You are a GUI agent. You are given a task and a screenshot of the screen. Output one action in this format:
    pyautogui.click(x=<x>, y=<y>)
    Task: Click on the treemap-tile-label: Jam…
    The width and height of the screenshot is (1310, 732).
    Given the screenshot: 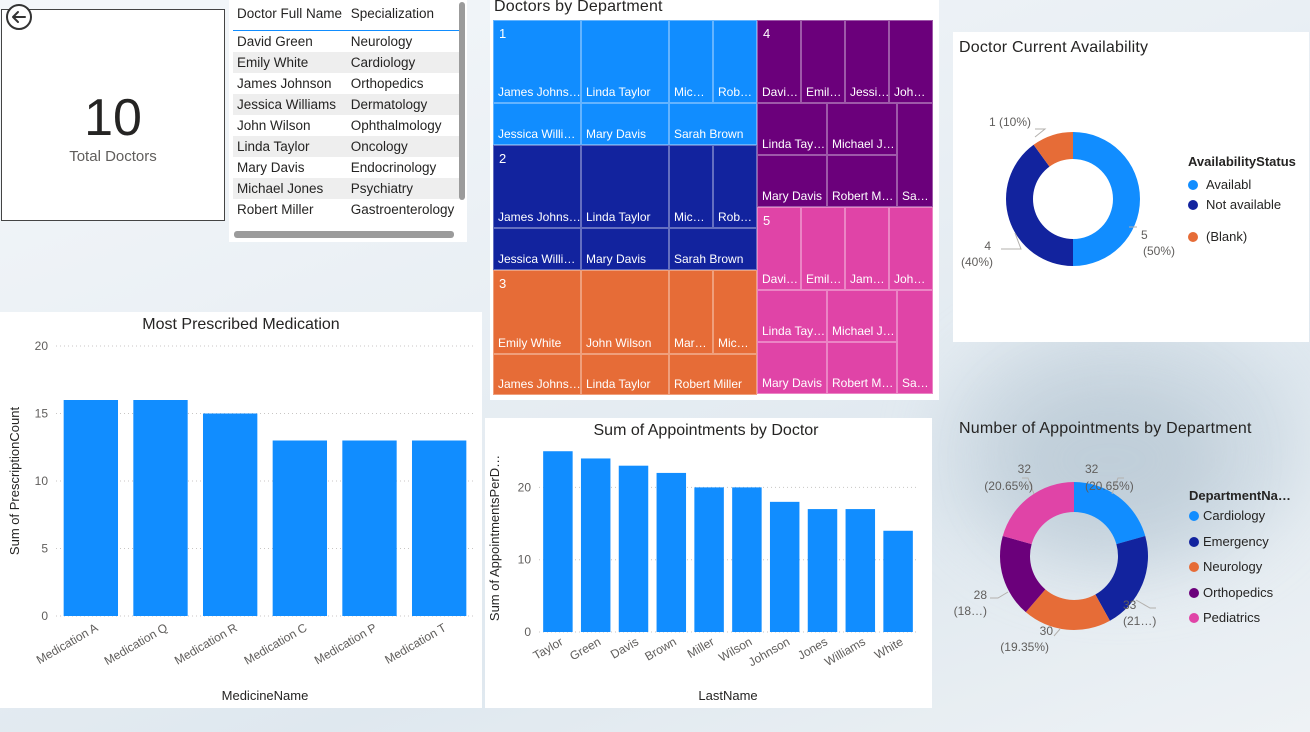 What is the action you would take?
    pyautogui.click(x=867, y=279)
    